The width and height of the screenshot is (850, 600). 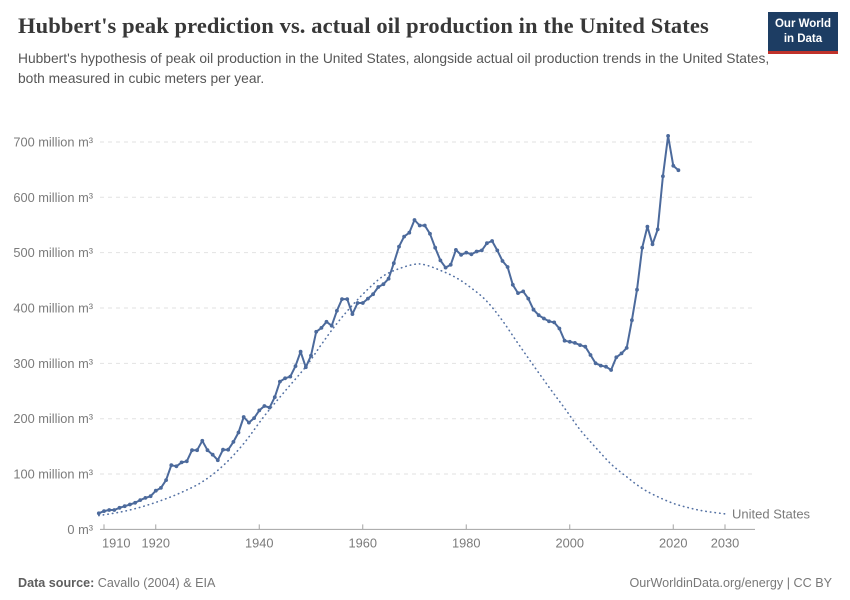 I want to click on y-axis-label: 400 million m³, so click(x=53, y=308).